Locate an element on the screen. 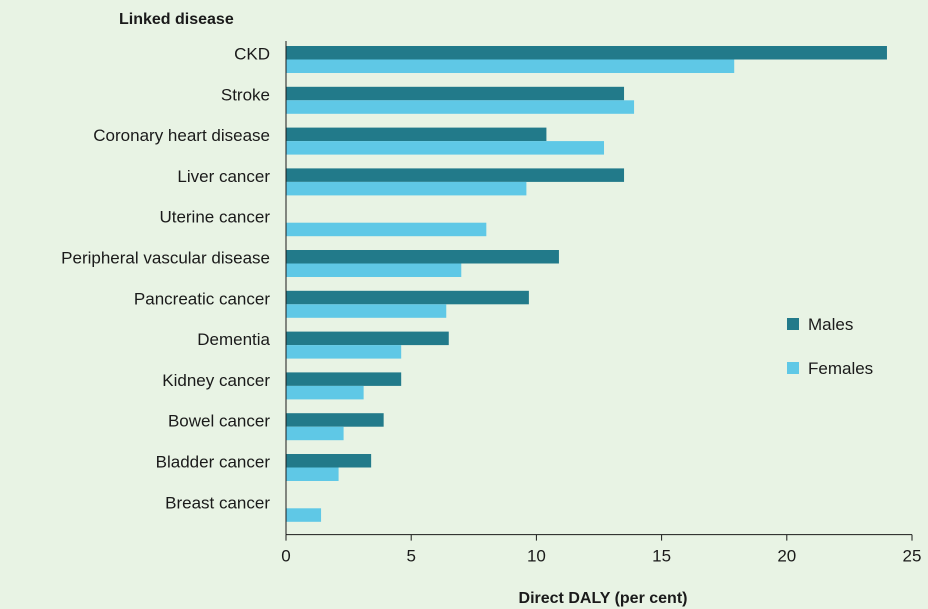 Image resolution: width=928 pixels, height=609 pixels. legend-swatch-females is located at coordinates (793, 368).